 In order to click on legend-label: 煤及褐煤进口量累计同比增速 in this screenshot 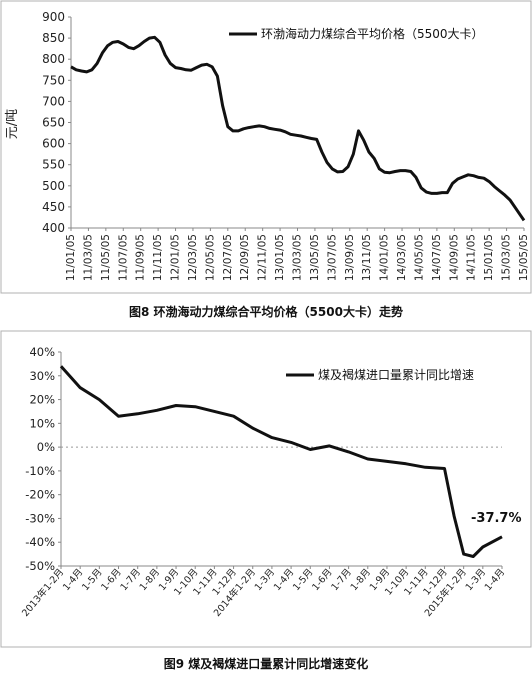, I will do `click(396, 374)`.